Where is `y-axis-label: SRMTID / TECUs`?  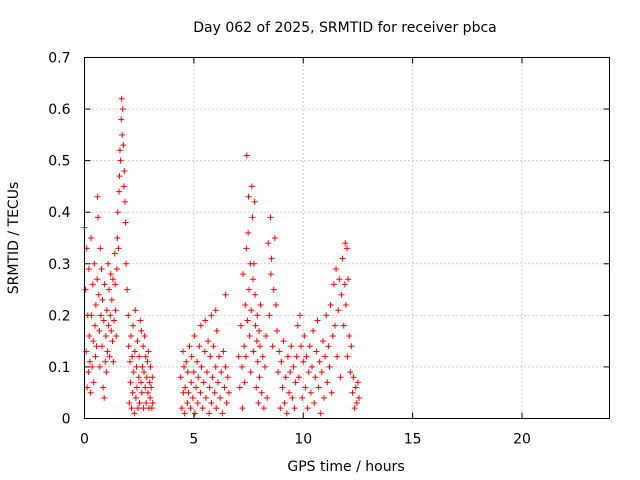
y-axis-label: SRMTID / TECUs is located at coordinates (14, 238).